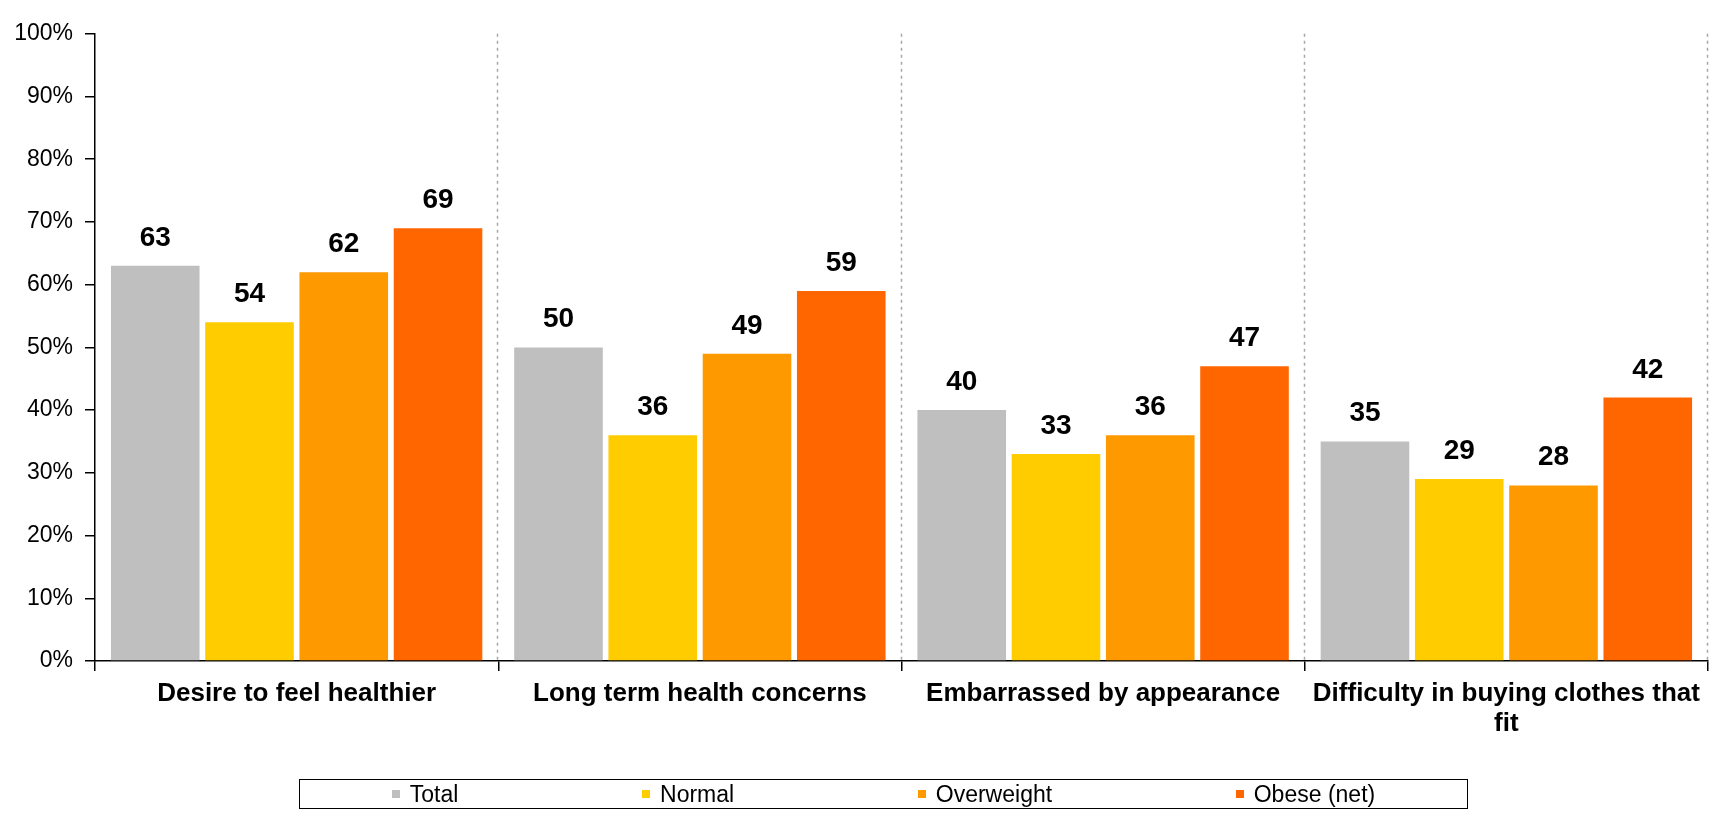 This screenshot has height=815, width=1724. I want to click on y-tick-label: 60%, so click(49, 283).